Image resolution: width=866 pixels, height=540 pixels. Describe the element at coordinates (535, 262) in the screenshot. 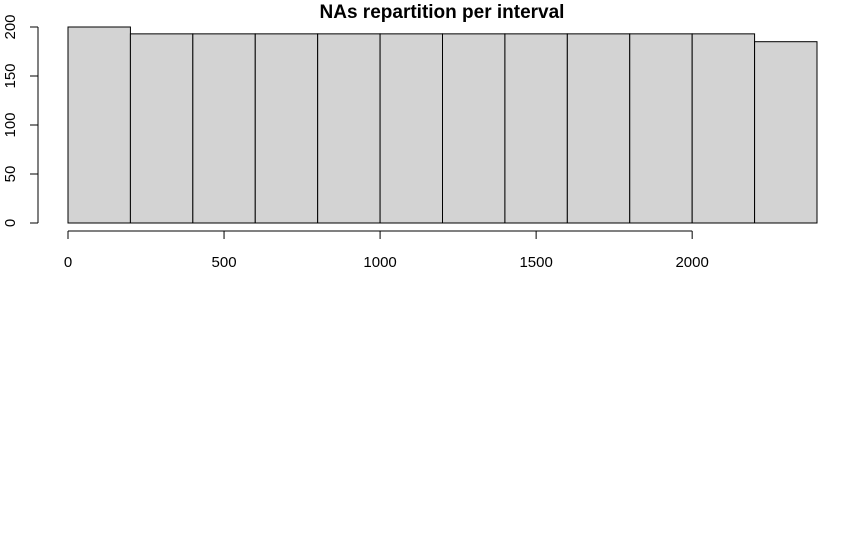

I see `x-tick-label: 1500` at that location.